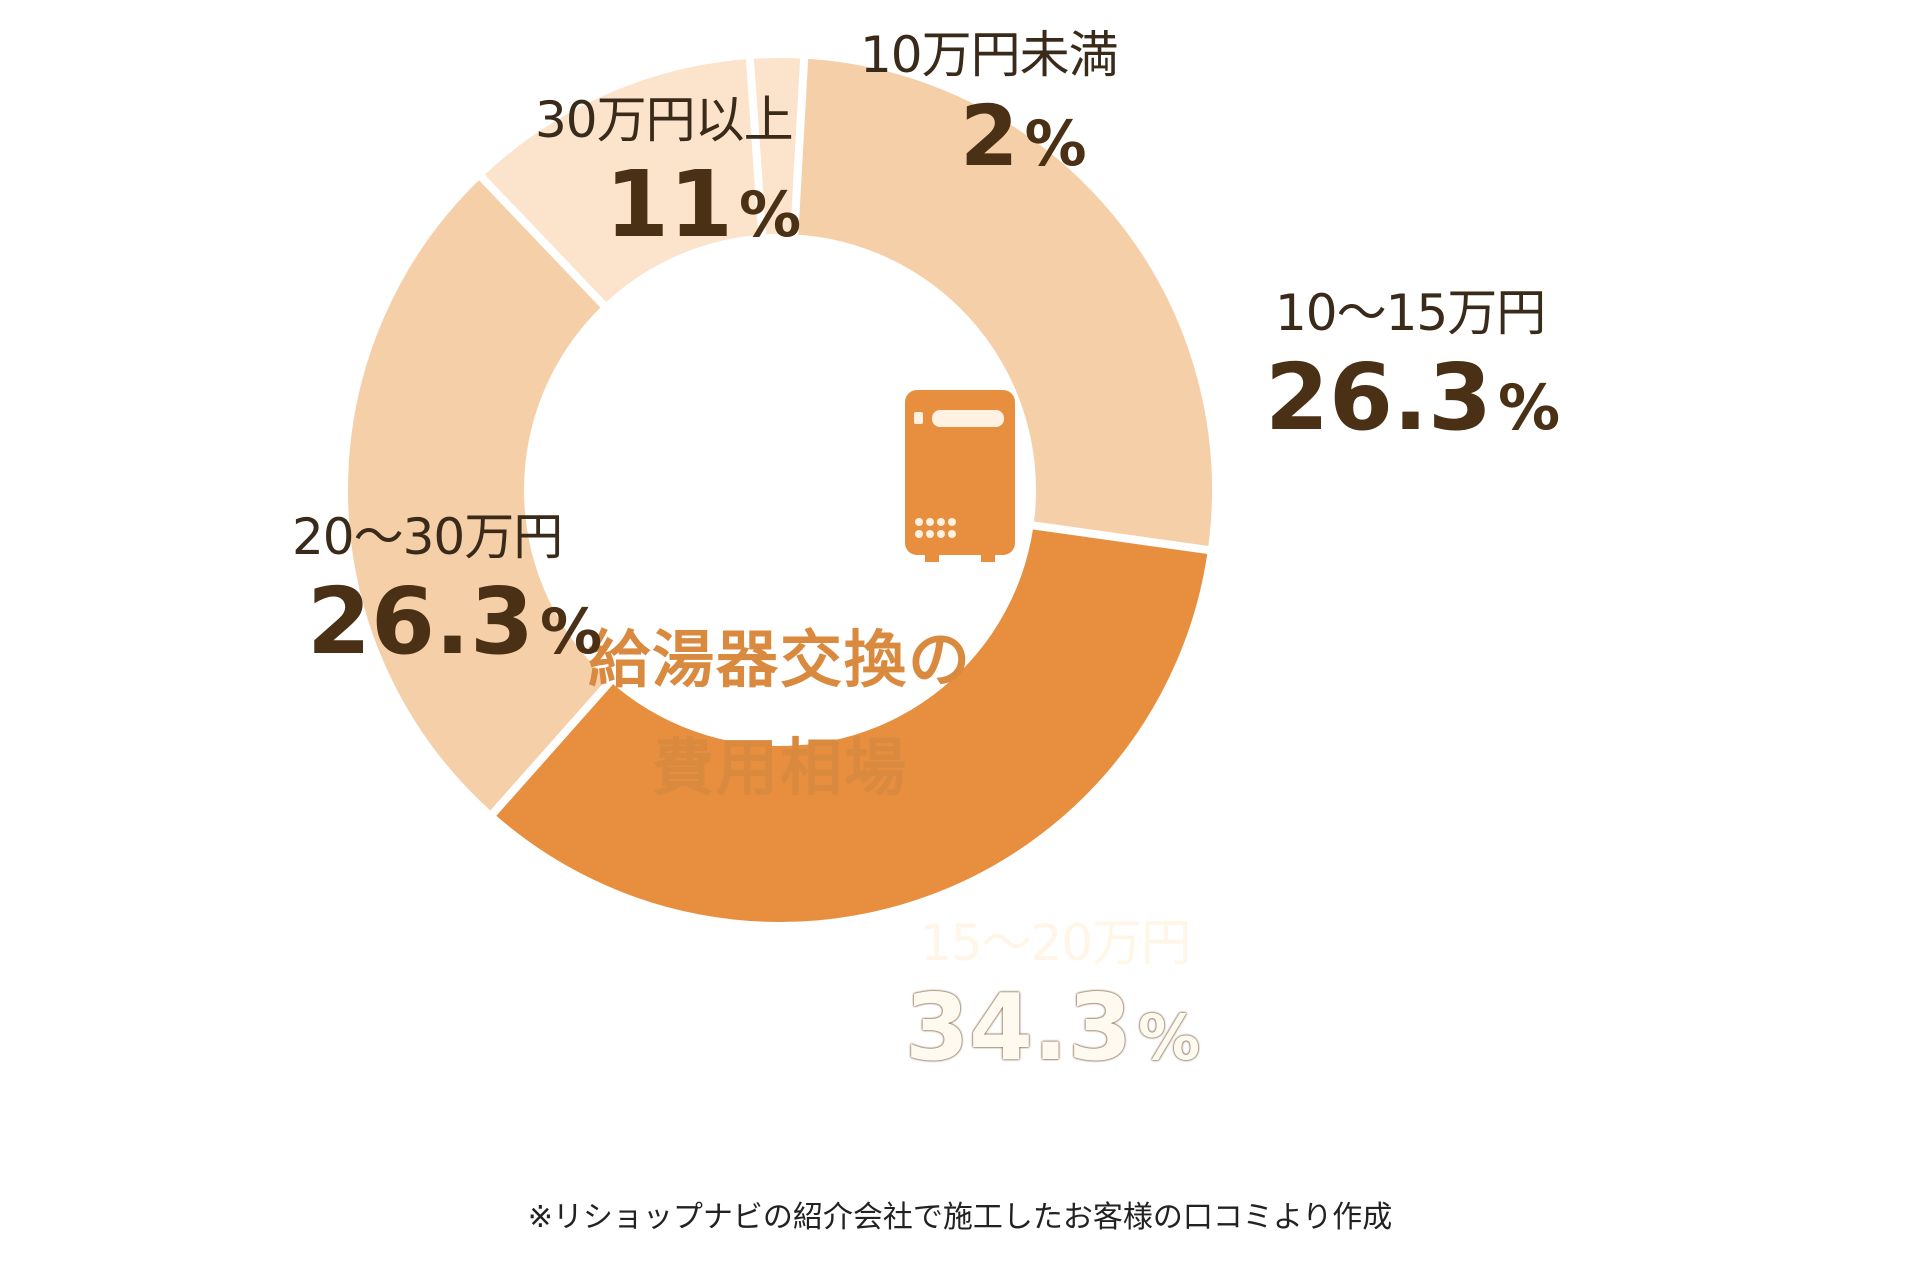 The height and width of the screenshot is (1278, 1920). What do you see at coordinates (989, 55) in the screenshot?
I see `category-label: 10万円未満` at bounding box center [989, 55].